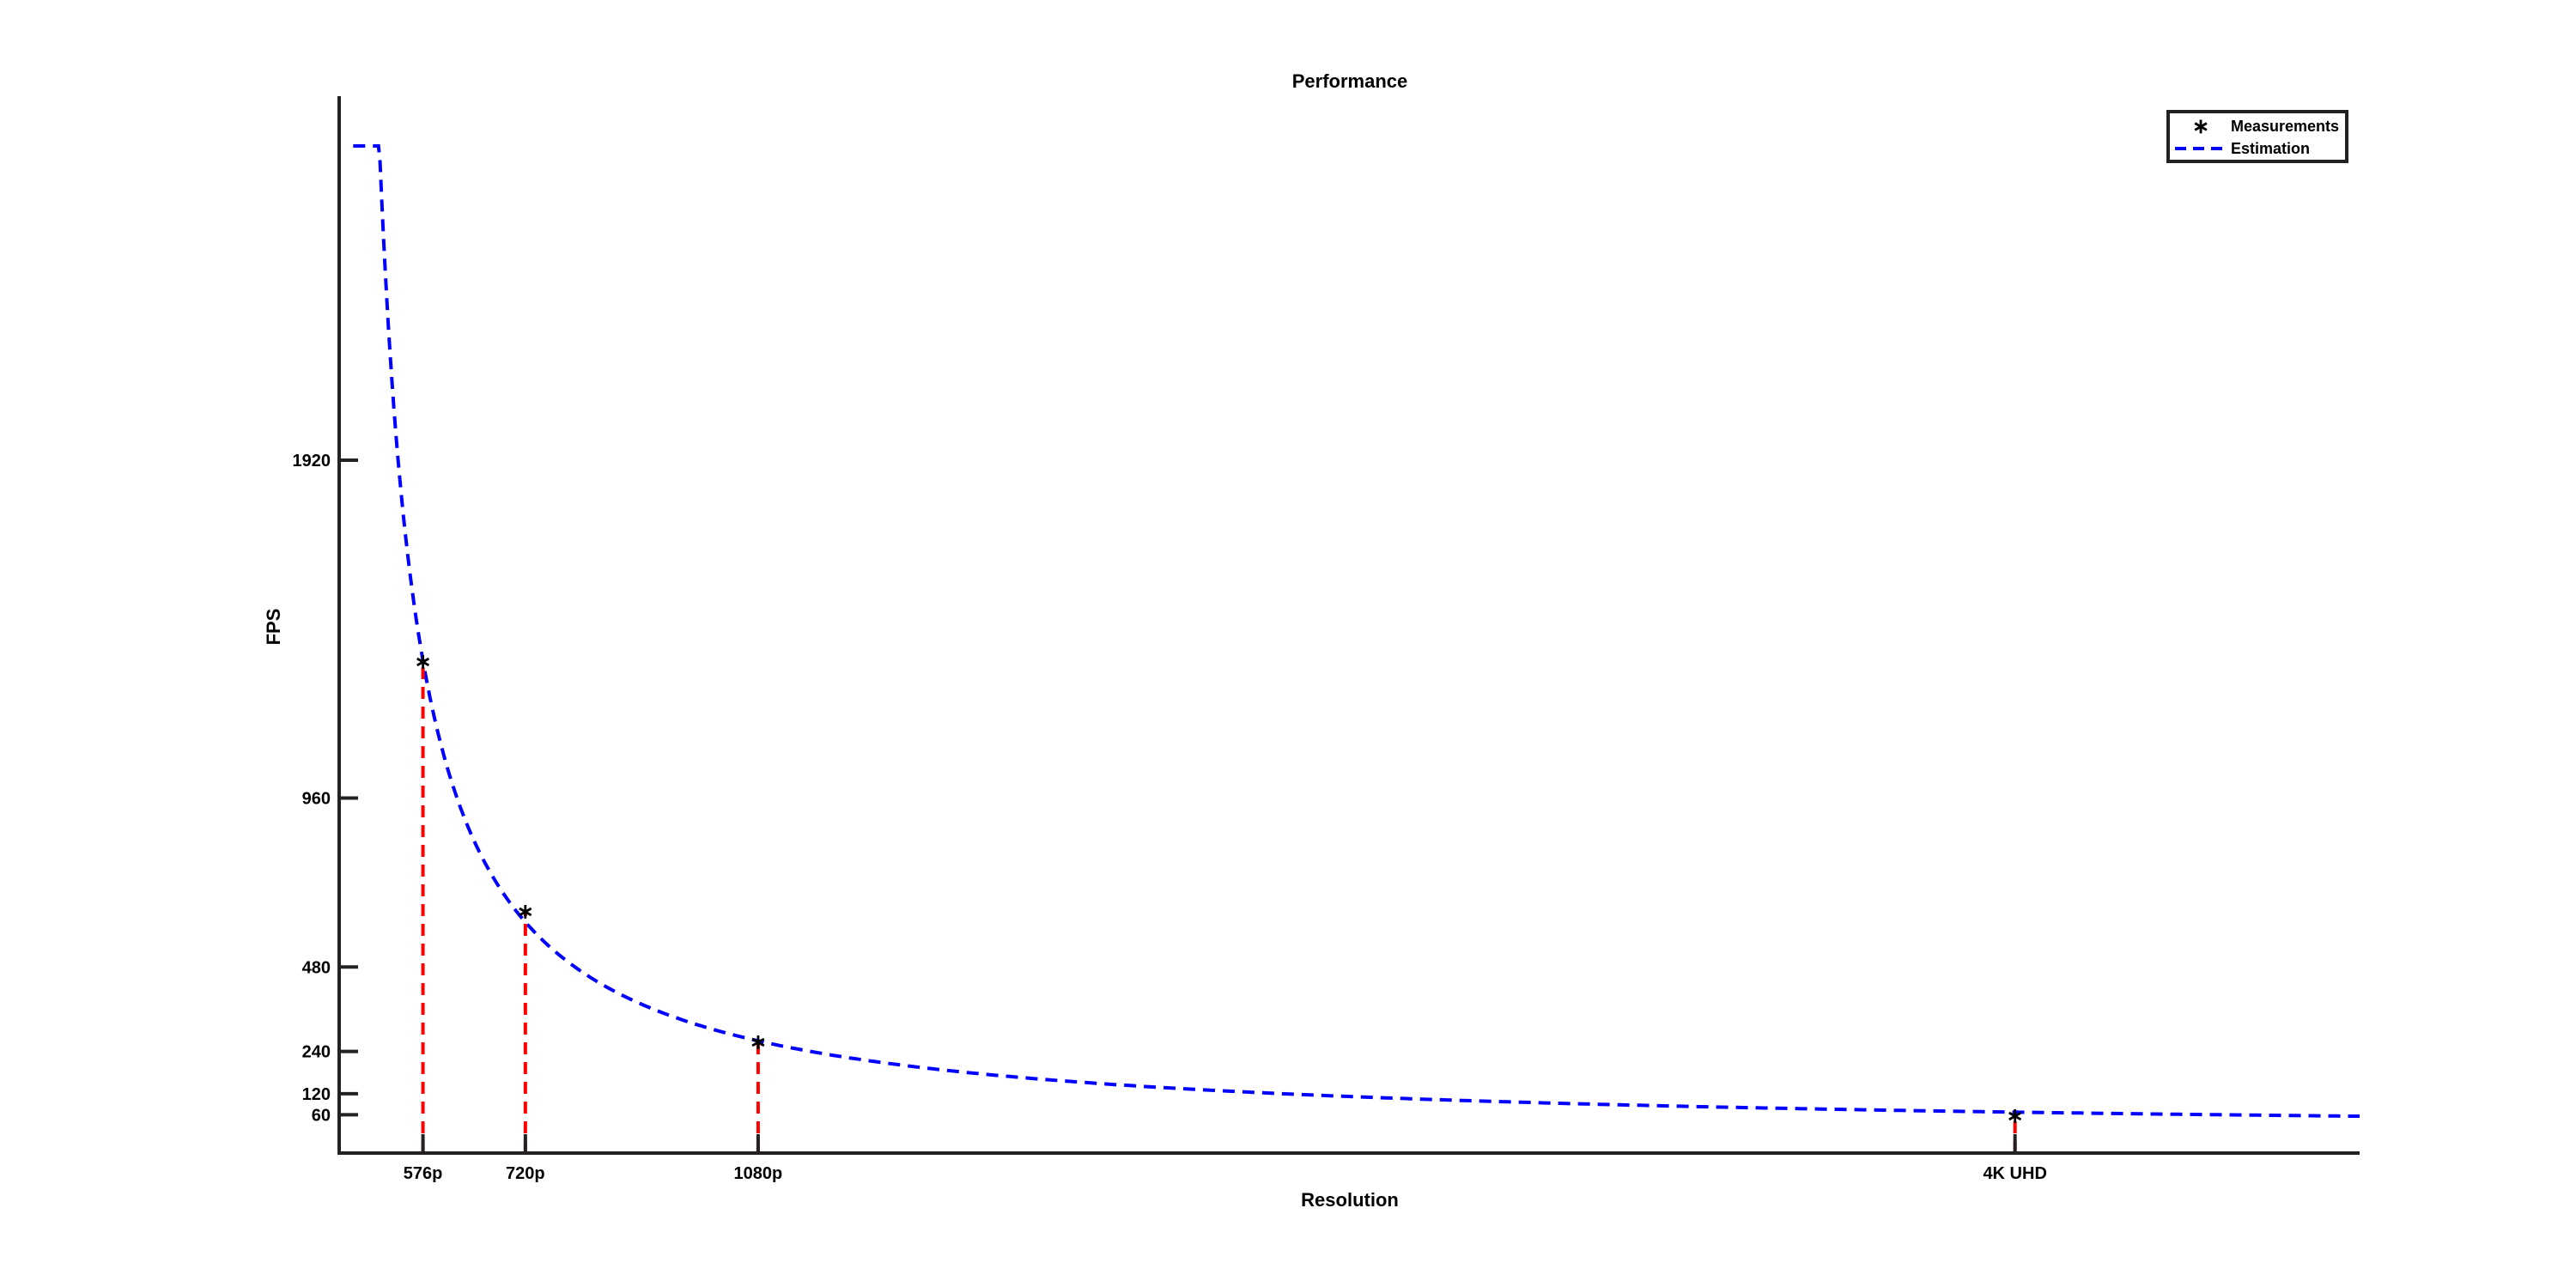 This screenshot has height=1281, width=2576. What do you see at coordinates (316, 967) in the screenshot?
I see `y-tick-label: 480` at bounding box center [316, 967].